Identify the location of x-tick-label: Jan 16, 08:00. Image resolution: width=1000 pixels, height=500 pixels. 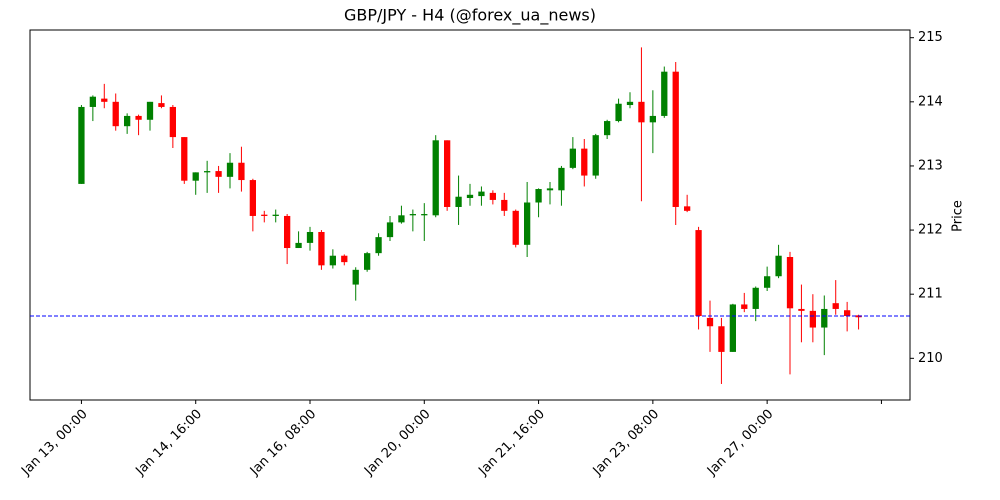
(283, 443).